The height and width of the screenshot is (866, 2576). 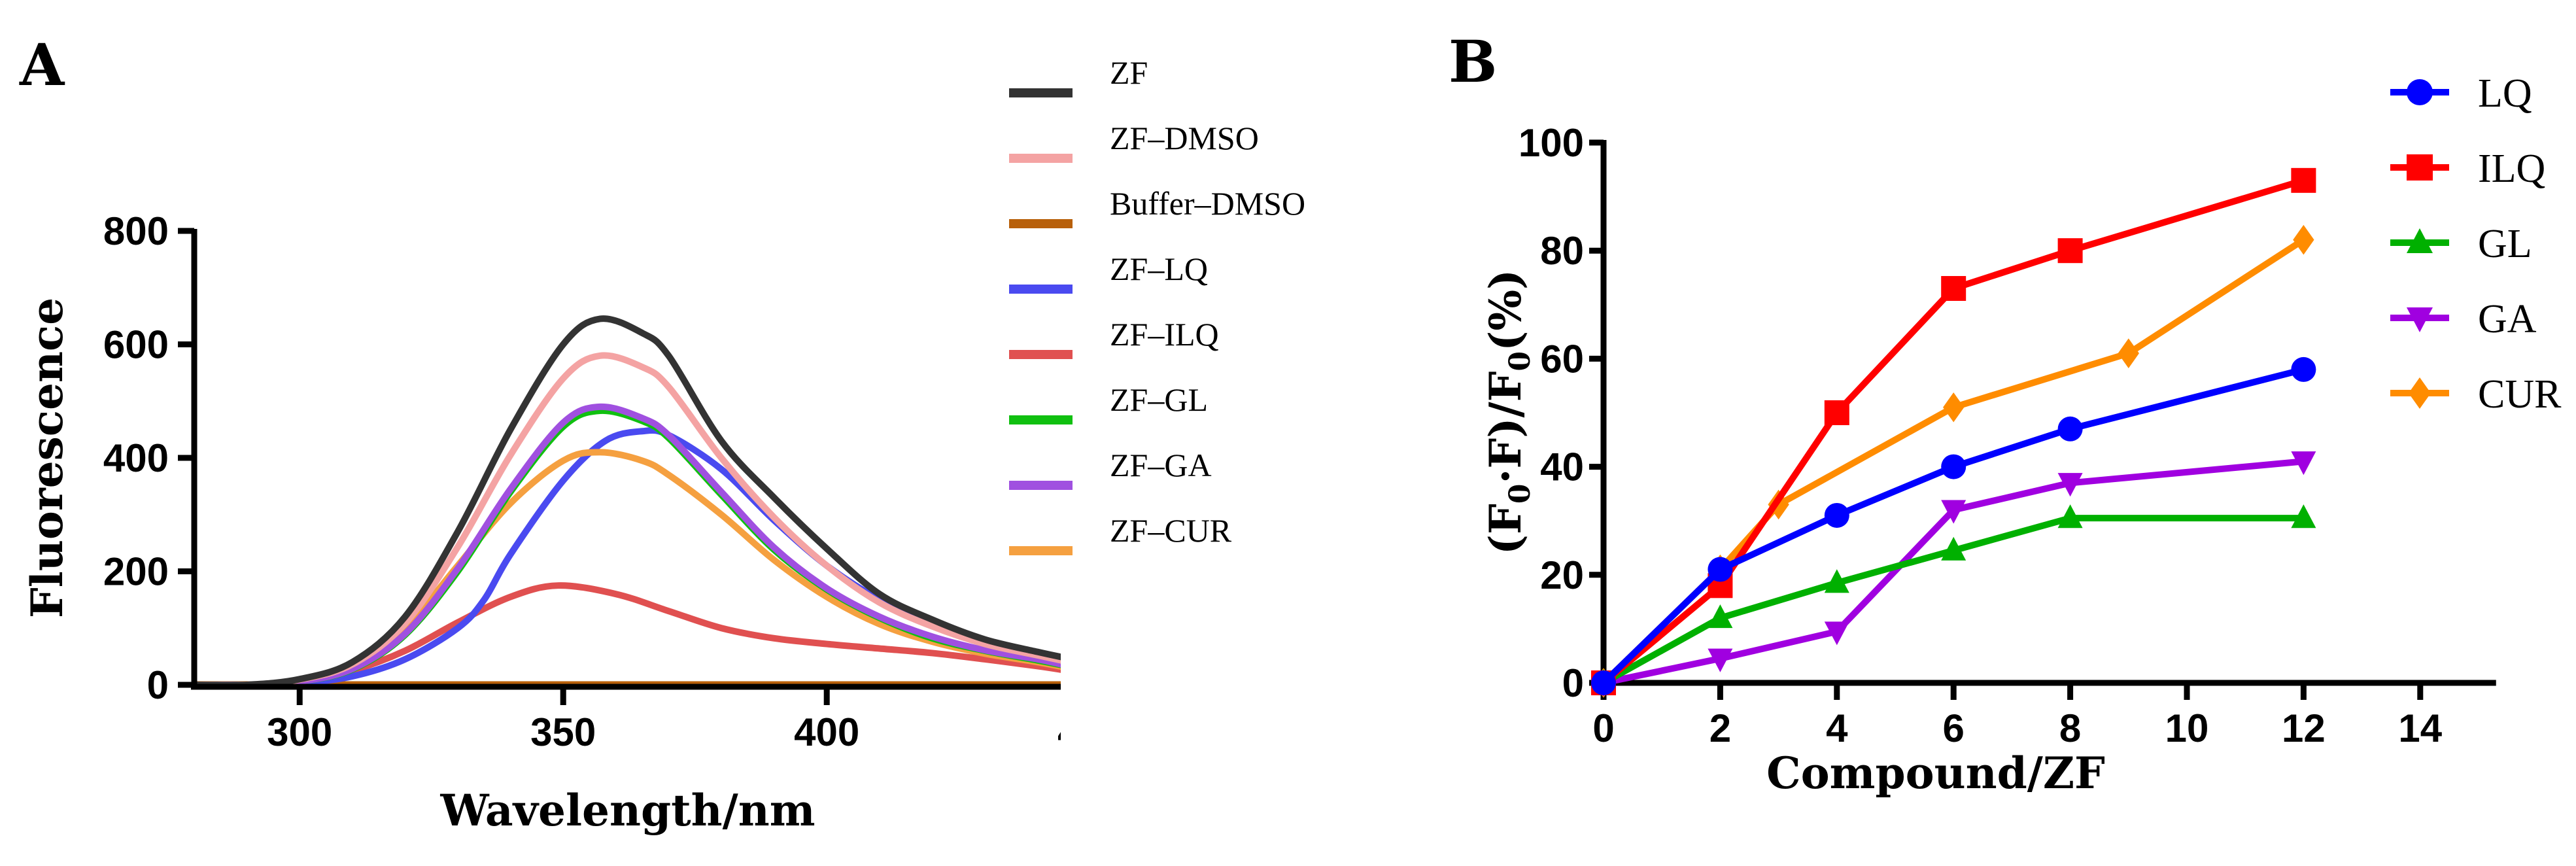 I want to click on y-axis-title-part: (F, so click(x=1505, y=529).